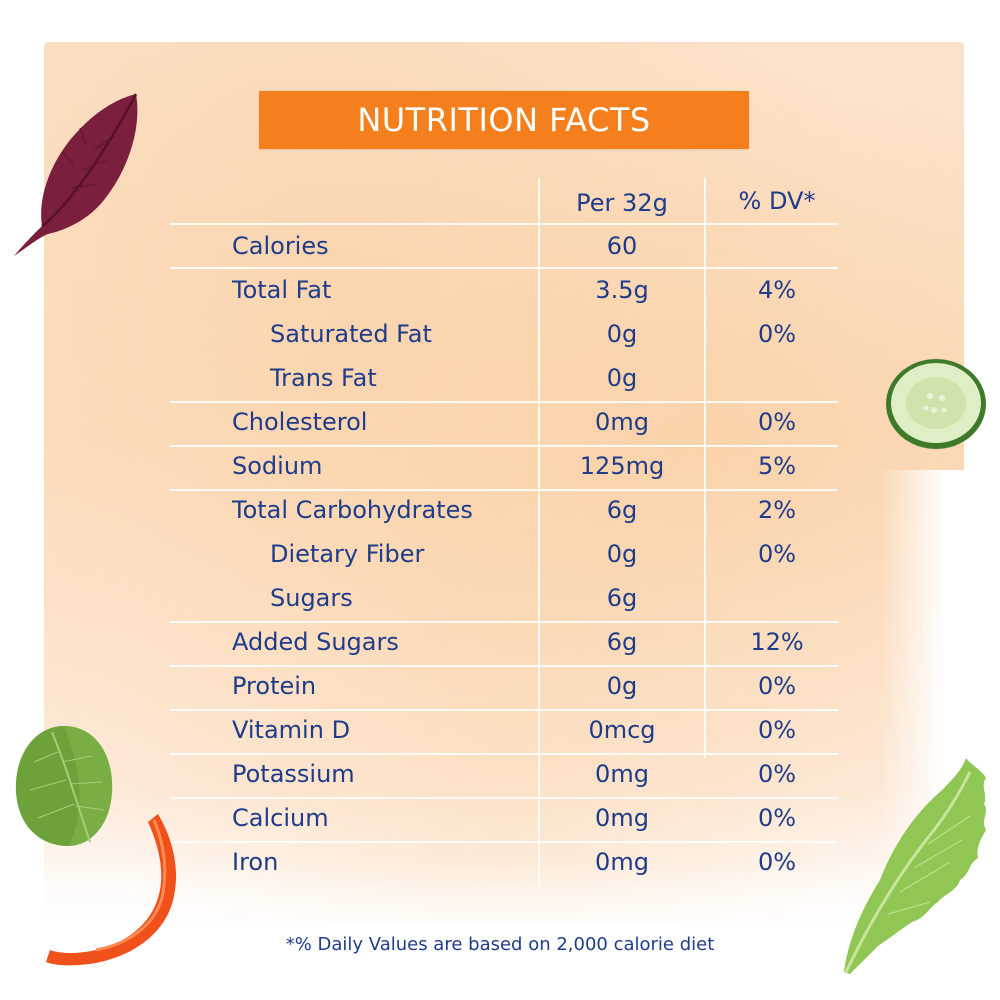 Image resolution: width=1000 pixels, height=1000 pixels. Describe the element at coordinates (622, 246) in the screenshot. I see `row-amount-calories: 60` at that location.